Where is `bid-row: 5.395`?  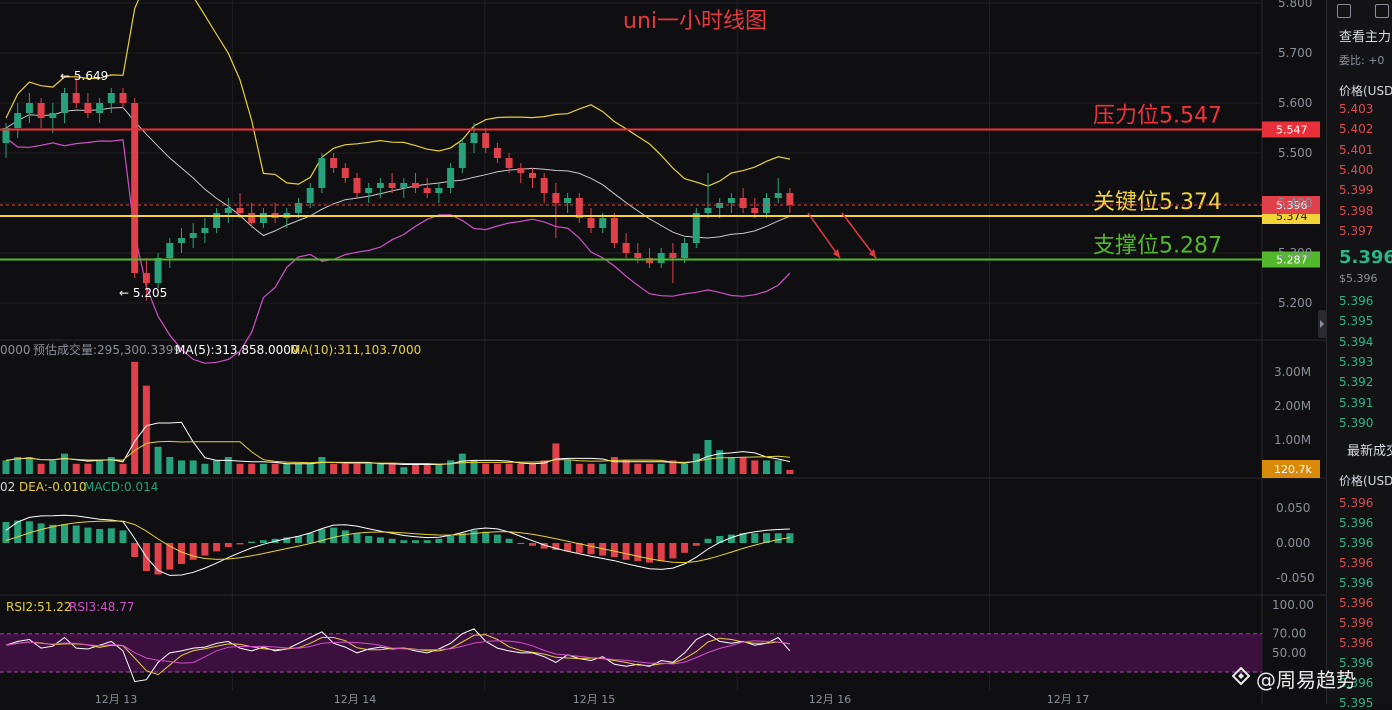 bid-row: 5.395 is located at coordinates (1356, 321).